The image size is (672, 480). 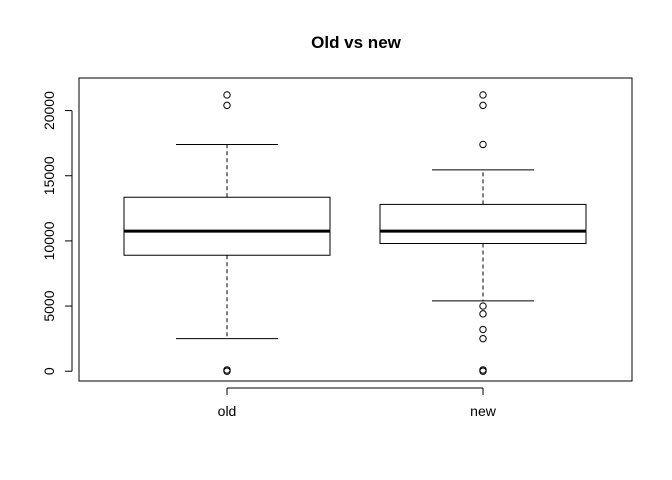 I want to click on x-axis: old new, so click(x=357, y=403).